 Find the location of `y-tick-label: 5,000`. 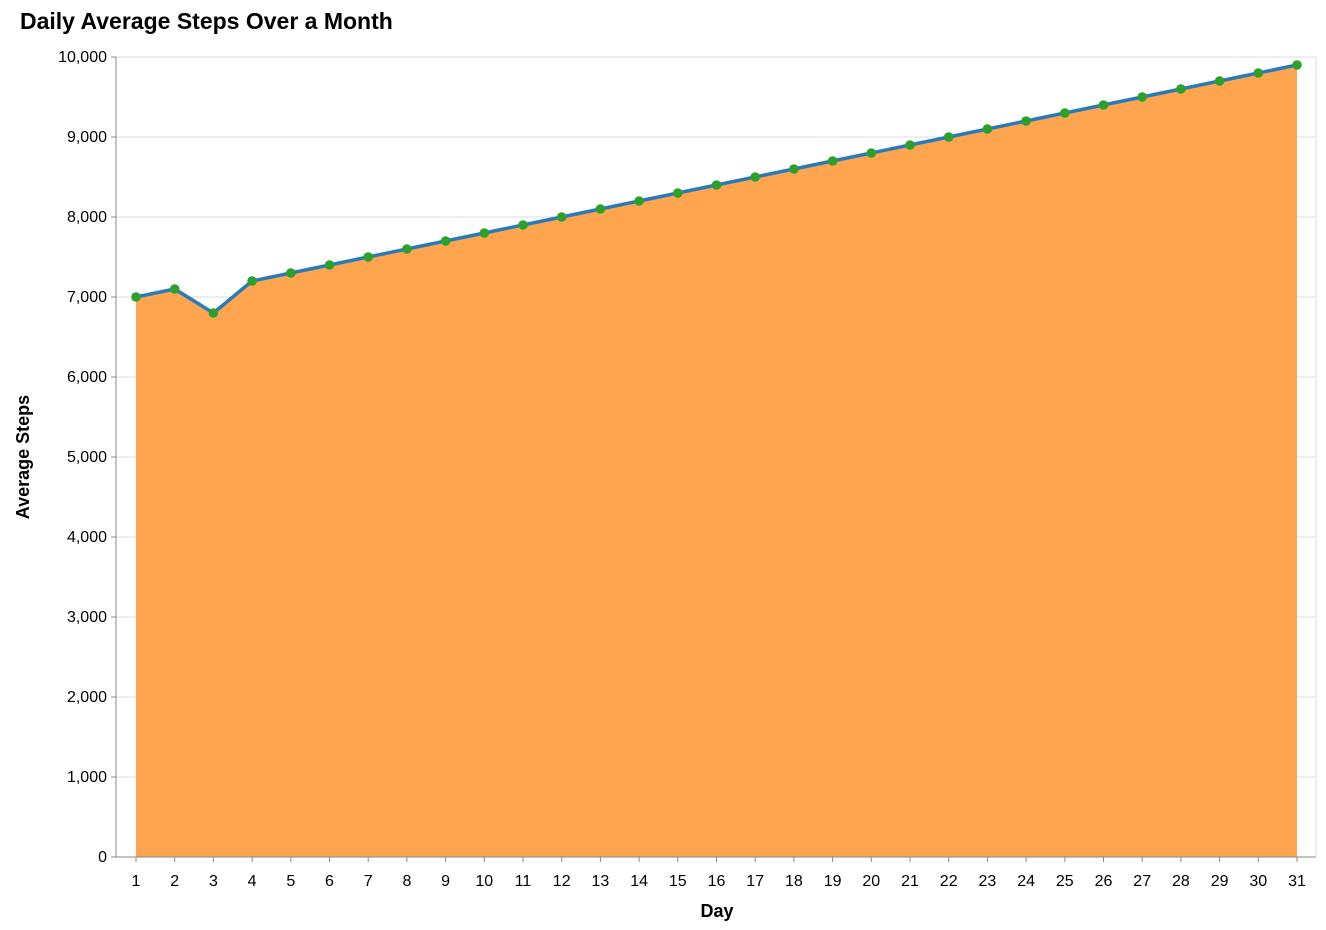

y-tick-label: 5,000 is located at coordinates (87, 457).